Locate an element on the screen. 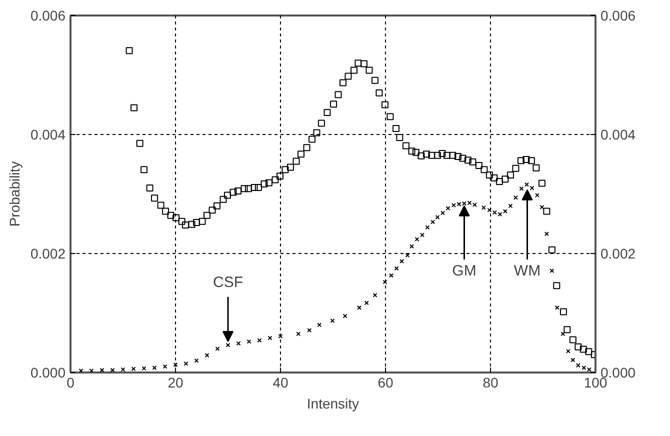  x-tick-label: 80 is located at coordinates (490, 382).